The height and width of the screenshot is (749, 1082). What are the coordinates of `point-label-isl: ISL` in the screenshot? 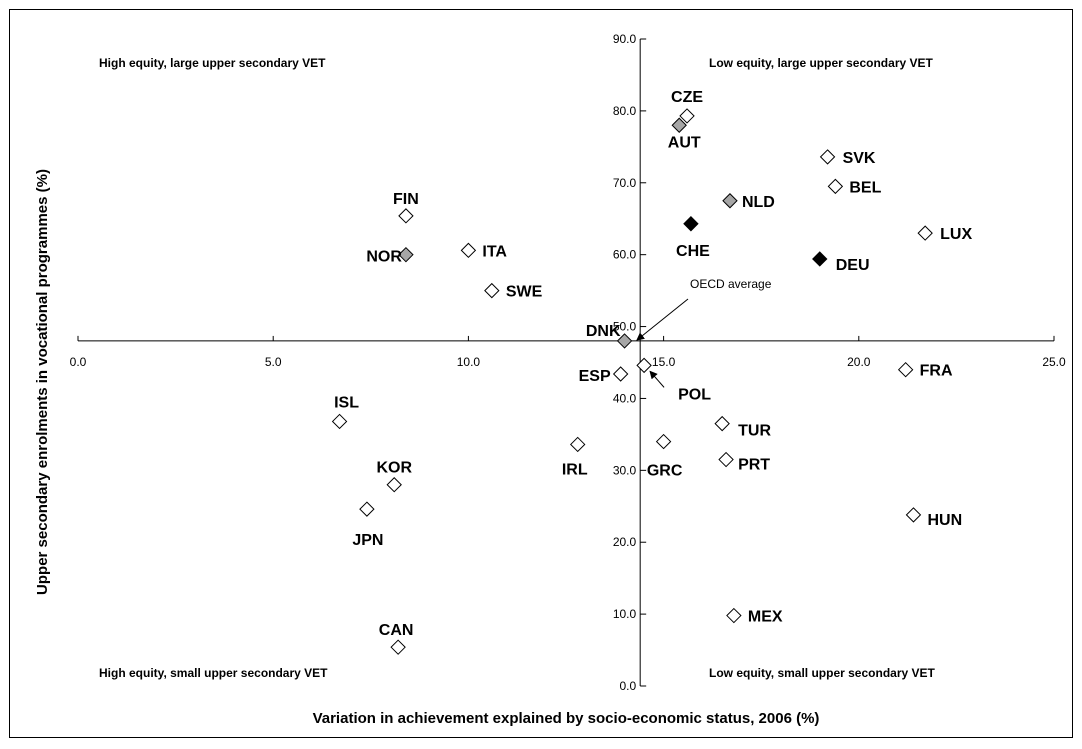 It's located at (346, 402).